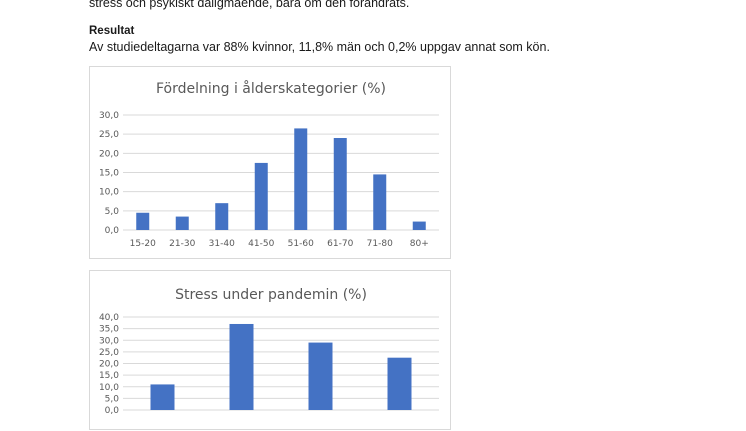 Image resolution: width=746 pixels, height=431 pixels. What do you see at coordinates (261, 244) in the screenshot?
I see `x-tick-label: 41-50` at bounding box center [261, 244].